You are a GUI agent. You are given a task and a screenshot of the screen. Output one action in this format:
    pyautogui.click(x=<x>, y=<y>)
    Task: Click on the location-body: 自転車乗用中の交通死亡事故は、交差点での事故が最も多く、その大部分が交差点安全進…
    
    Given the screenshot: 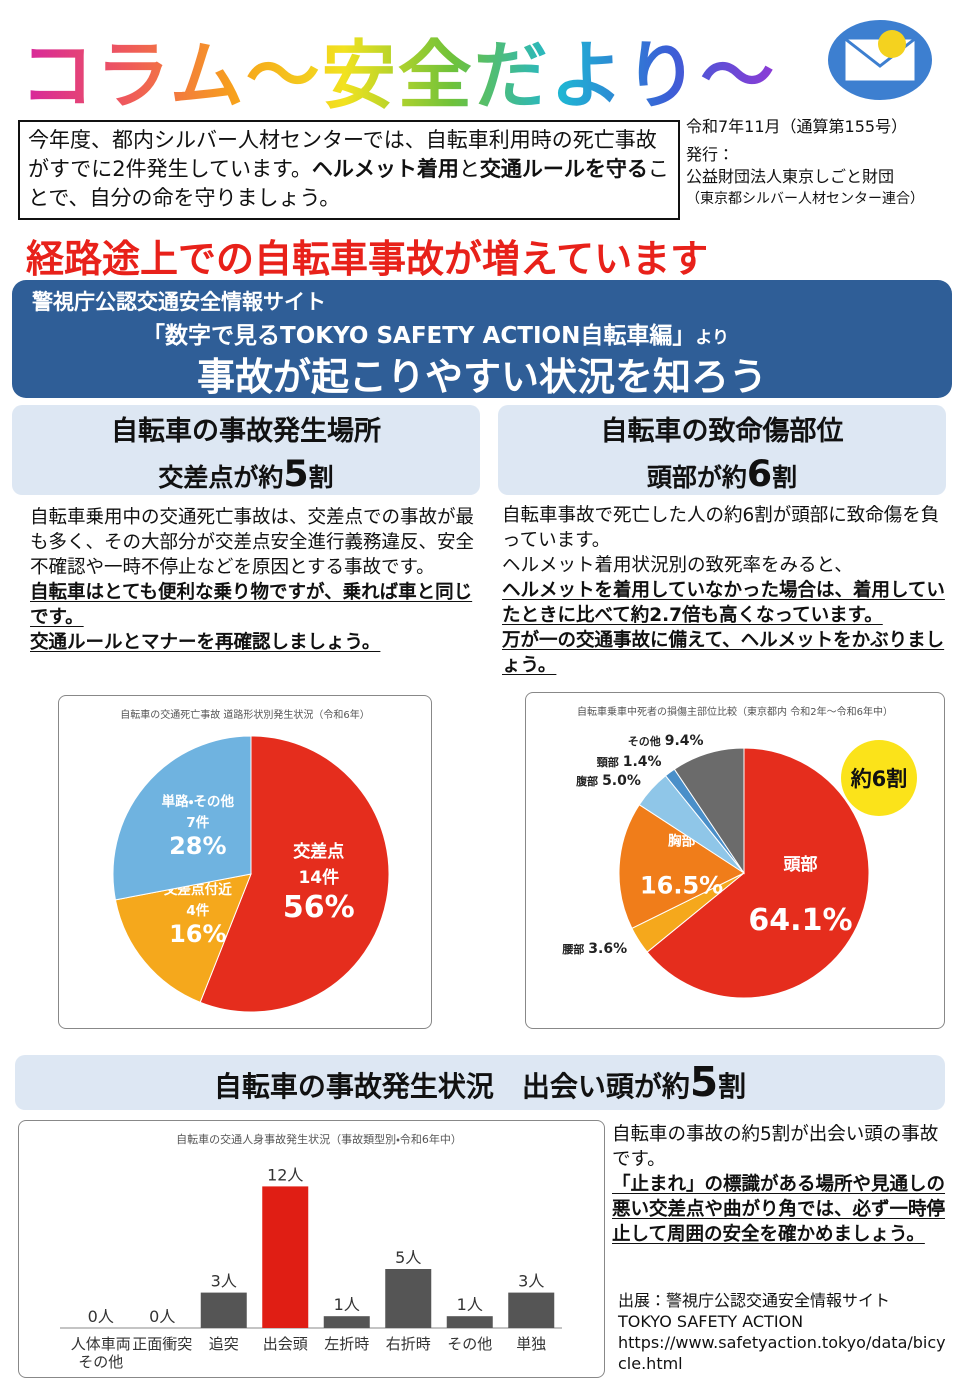 What is the action you would take?
    pyautogui.click(x=256, y=580)
    